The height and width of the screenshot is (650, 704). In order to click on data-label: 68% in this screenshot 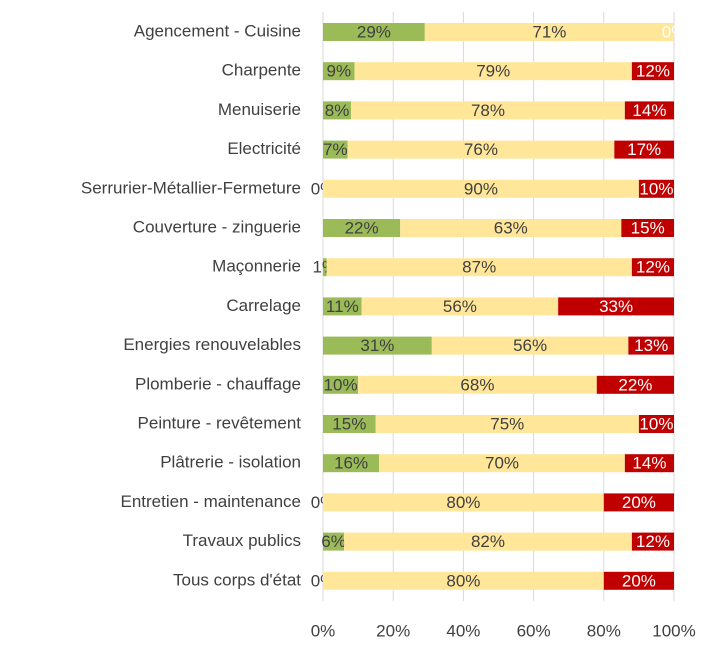, I will do `click(477, 384)`.